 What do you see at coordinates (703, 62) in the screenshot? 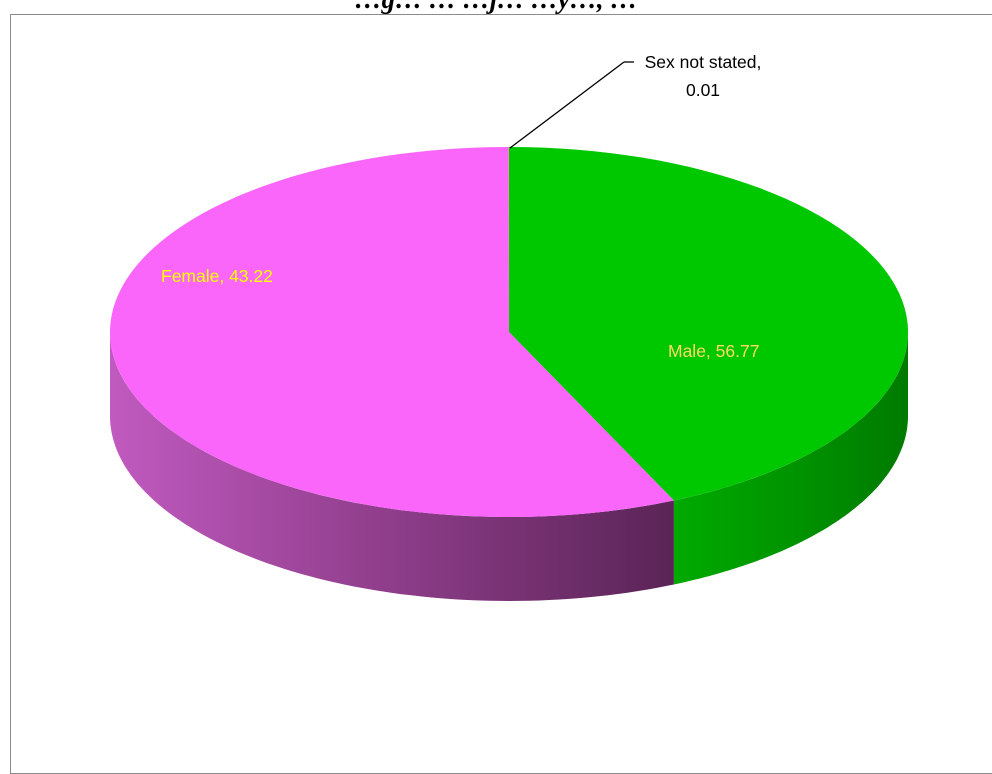
I see `slice-label-sex-not-stated: Sex not stated,` at bounding box center [703, 62].